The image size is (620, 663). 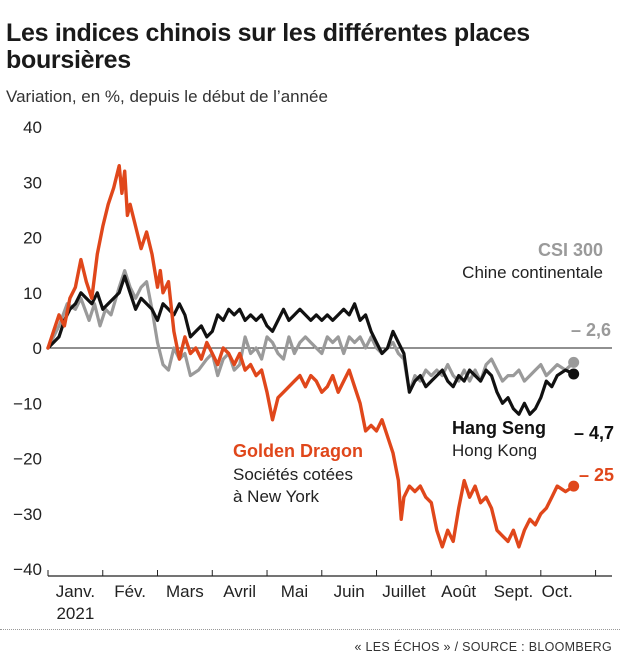 I want to click on series-end-dot-hang, so click(x=574, y=374).